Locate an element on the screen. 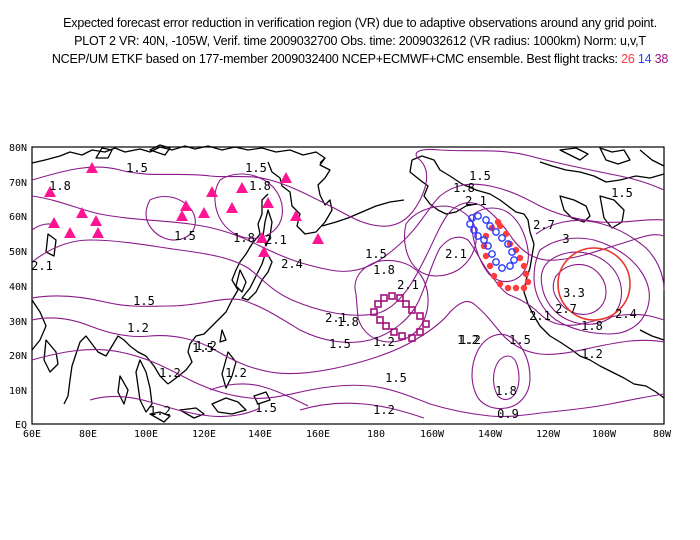  observation-sites is located at coordinates (184, 209).